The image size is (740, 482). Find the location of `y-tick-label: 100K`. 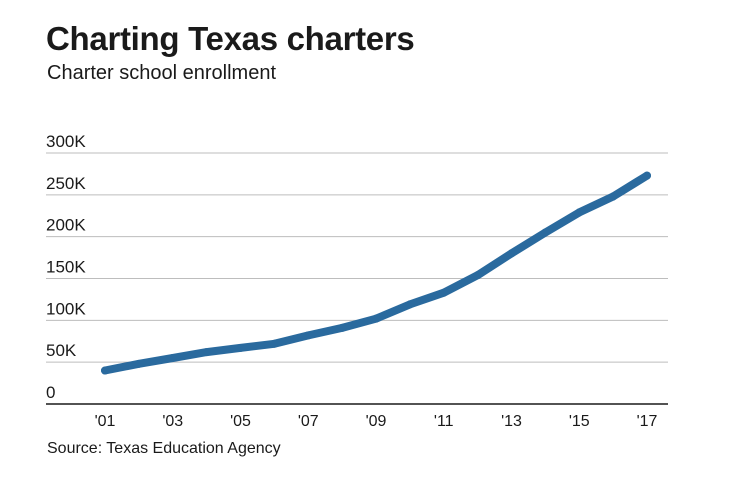

y-tick-label: 100K is located at coordinates (66, 308).